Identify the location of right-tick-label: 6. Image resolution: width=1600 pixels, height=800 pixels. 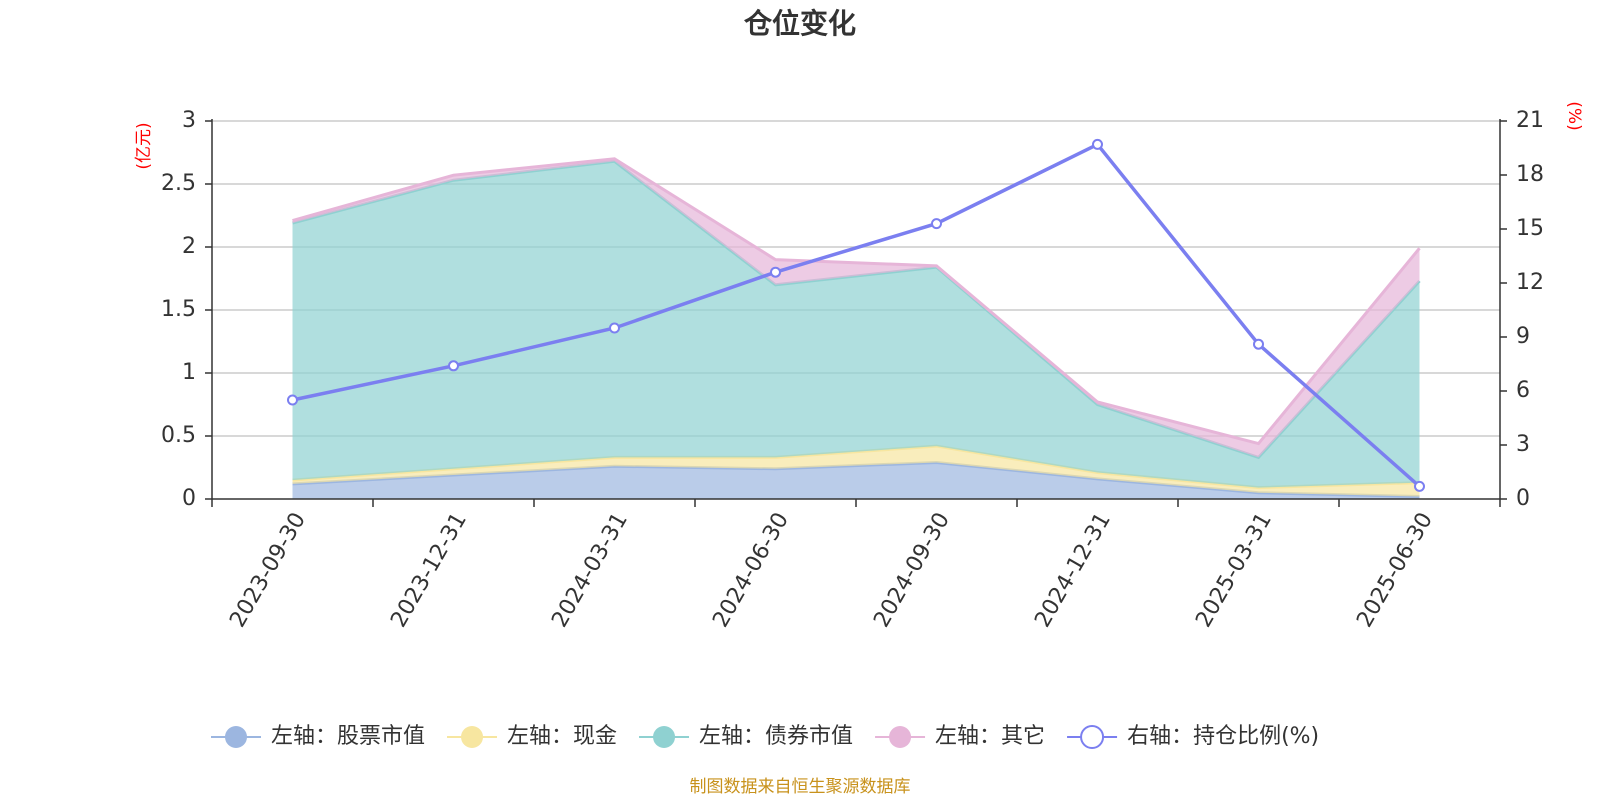
(1523, 390).